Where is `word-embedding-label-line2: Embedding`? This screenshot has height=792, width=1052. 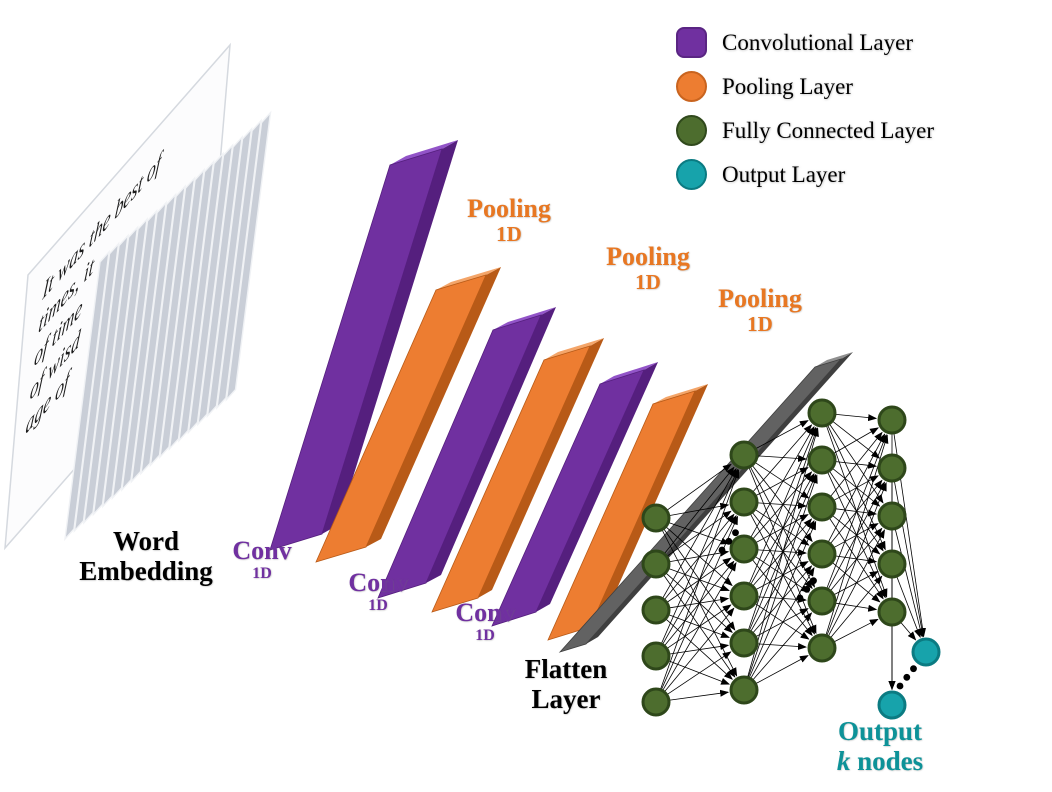
word-embedding-label-line2: Embedding is located at coordinates (146, 571).